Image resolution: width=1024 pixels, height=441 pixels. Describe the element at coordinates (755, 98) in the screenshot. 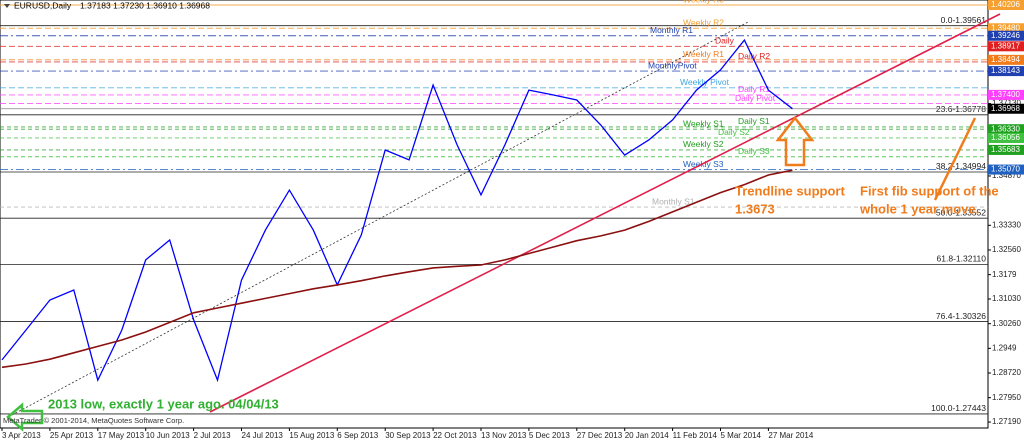

I see `level-name: Daily Pivot` at that location.